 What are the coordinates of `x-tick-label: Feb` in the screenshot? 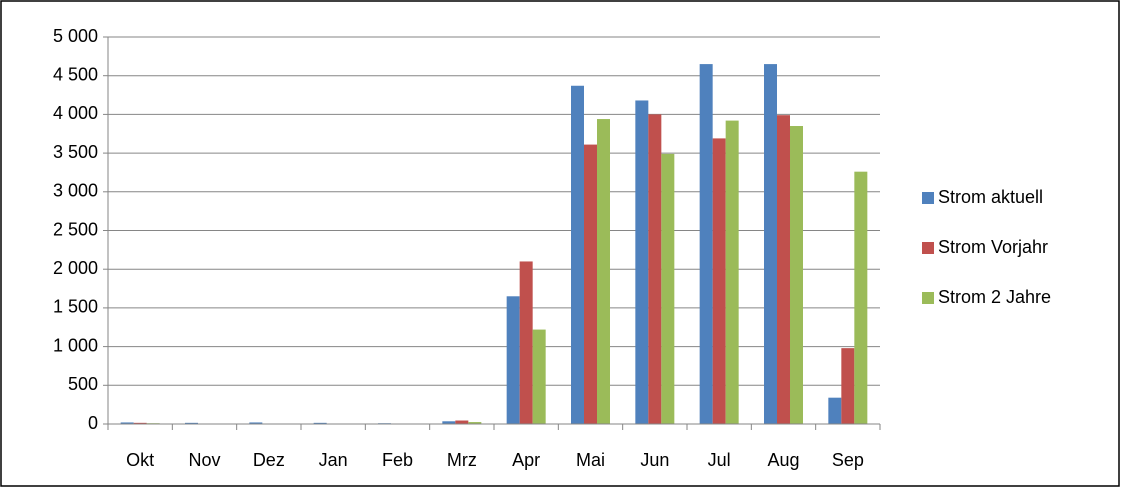 It's located at (397, 460).